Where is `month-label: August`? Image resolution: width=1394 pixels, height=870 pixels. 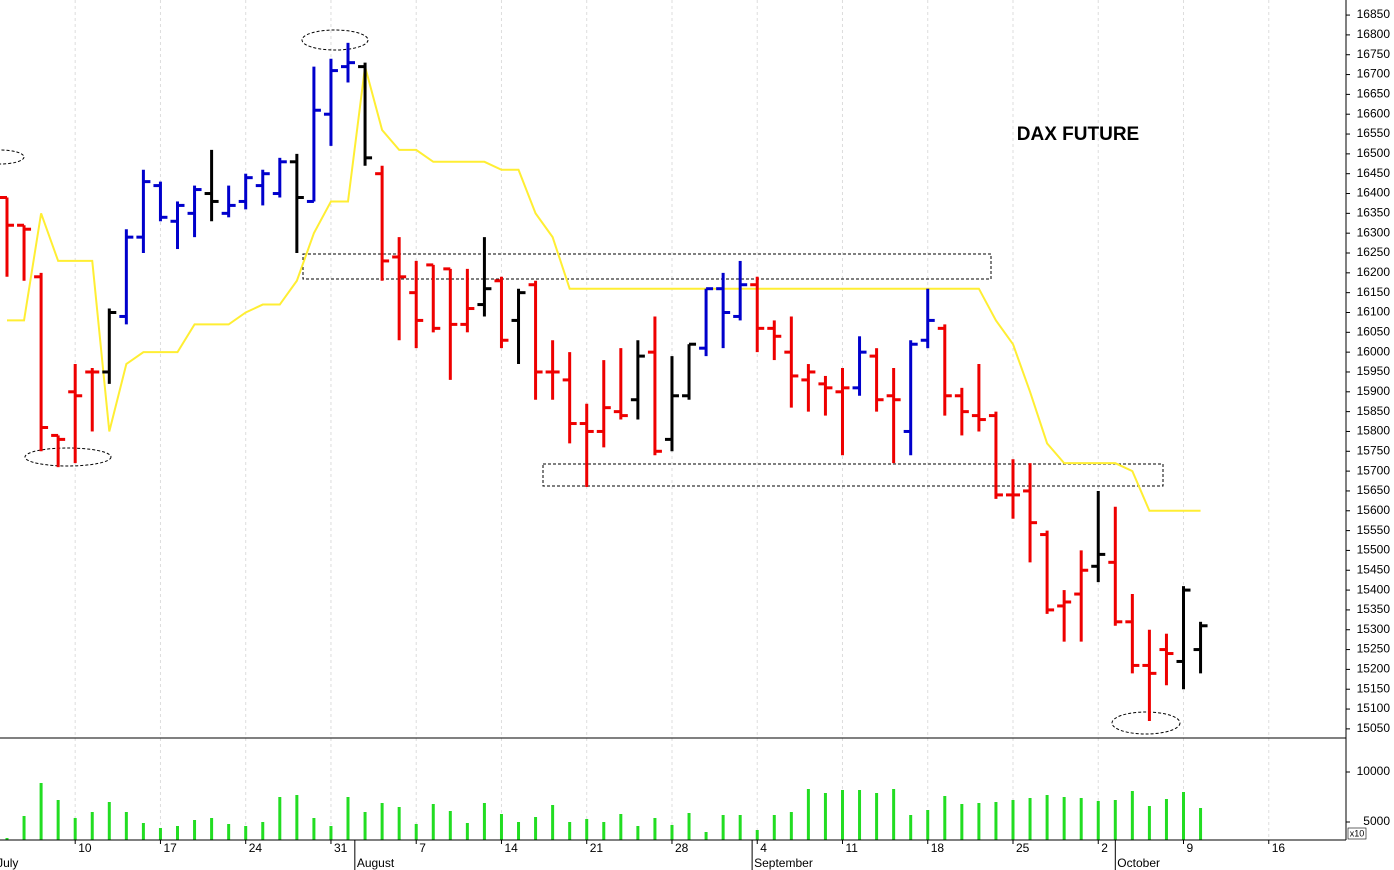 month-label: August is located at coordinates (376, 863).